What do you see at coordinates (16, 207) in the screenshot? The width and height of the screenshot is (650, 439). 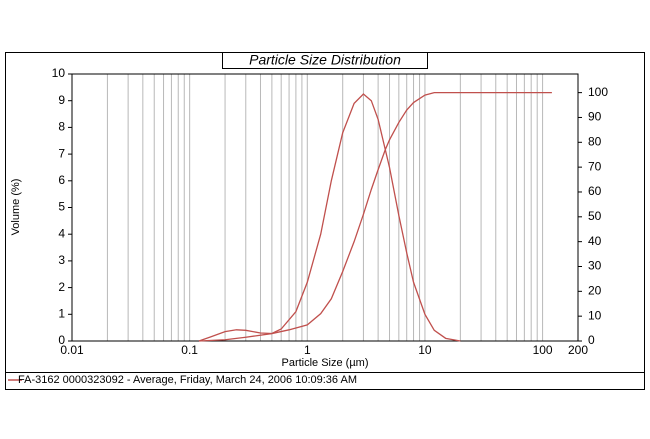 I see `y-axis-label: Volume (%)` at bounding box center [16, 207].